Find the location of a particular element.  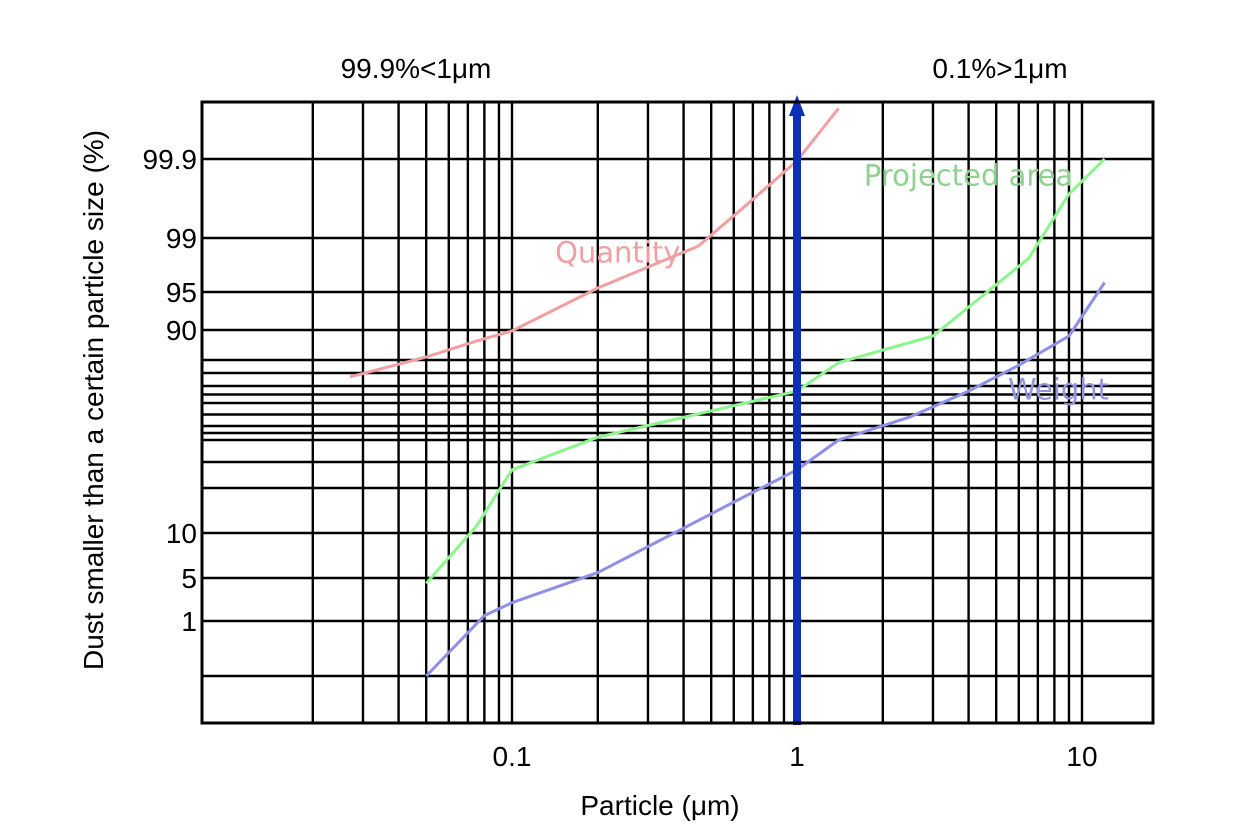

y-tick-label: 99.9 is located at coordinates (170, 159).